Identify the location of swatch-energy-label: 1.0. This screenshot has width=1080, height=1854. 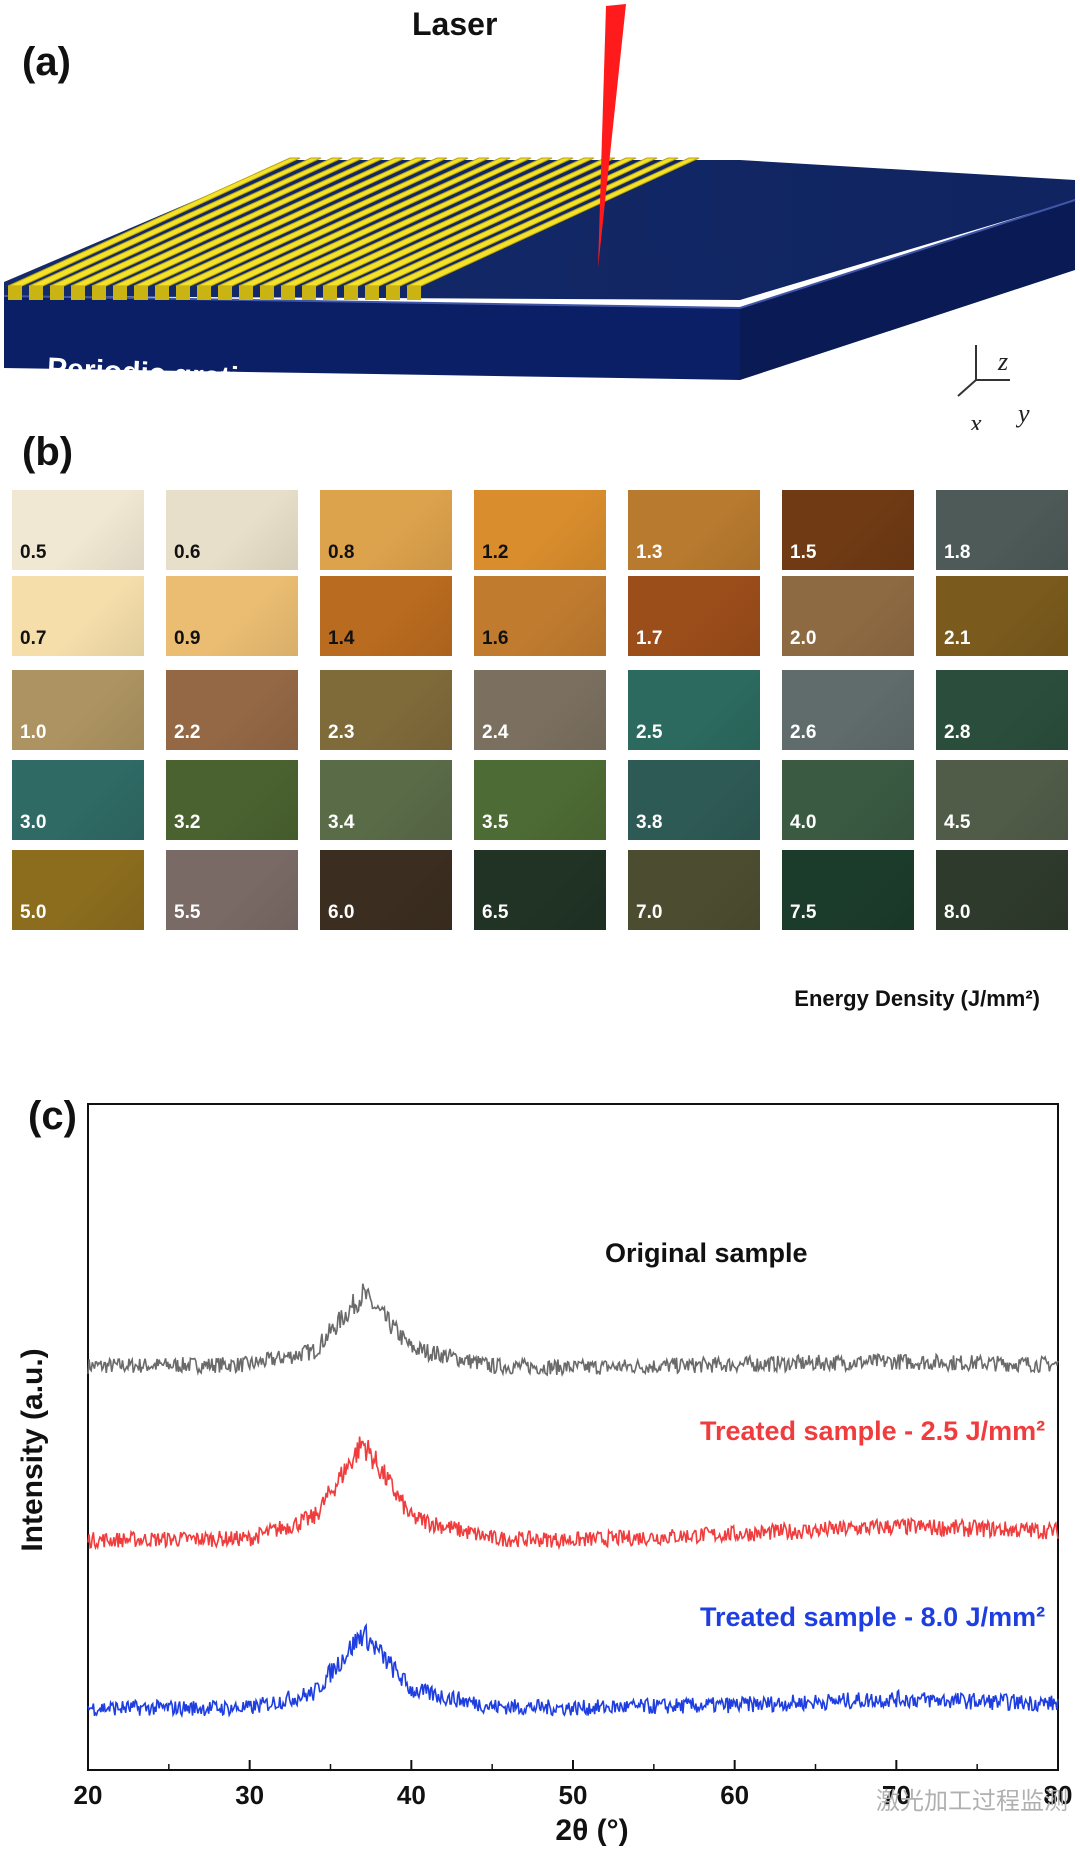
(33, 732).